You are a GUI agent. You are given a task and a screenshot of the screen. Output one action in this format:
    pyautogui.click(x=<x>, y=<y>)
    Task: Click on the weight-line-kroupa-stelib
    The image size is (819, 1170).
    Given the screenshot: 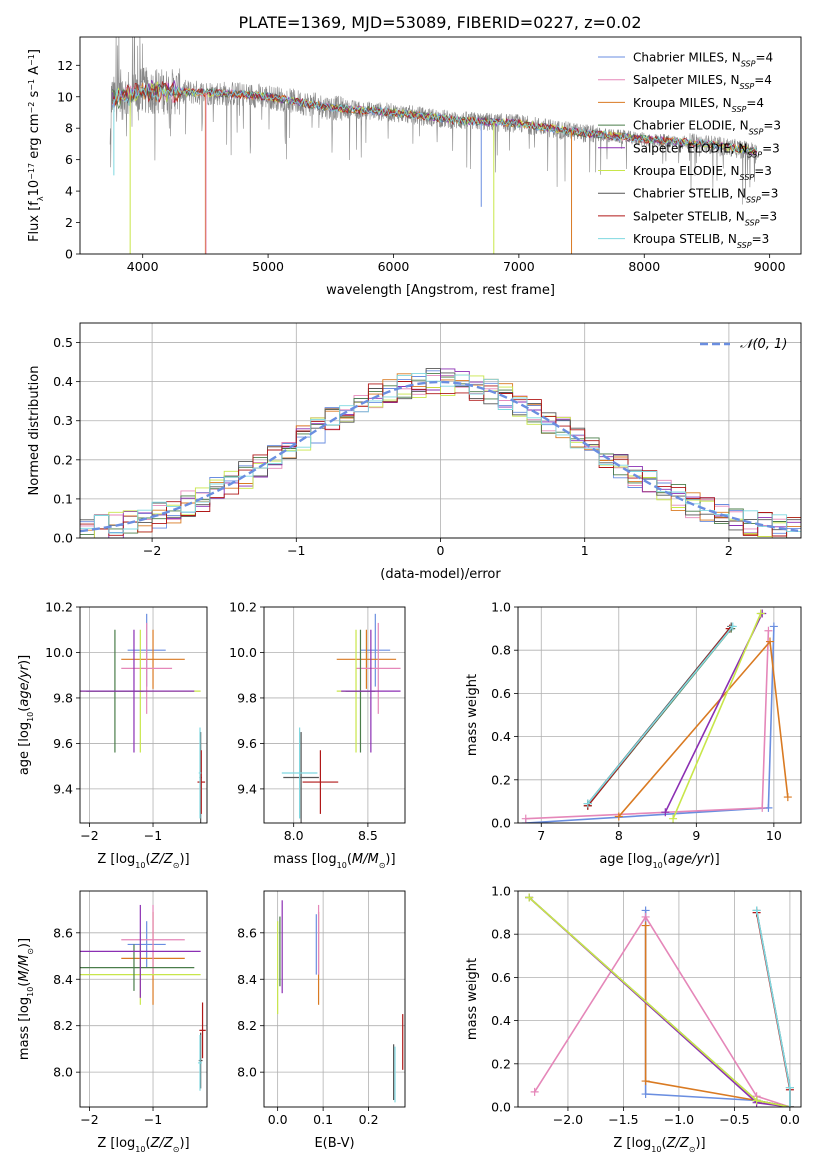 What is the action you would take?
    pyautogui.click(x=660, y=715)
    